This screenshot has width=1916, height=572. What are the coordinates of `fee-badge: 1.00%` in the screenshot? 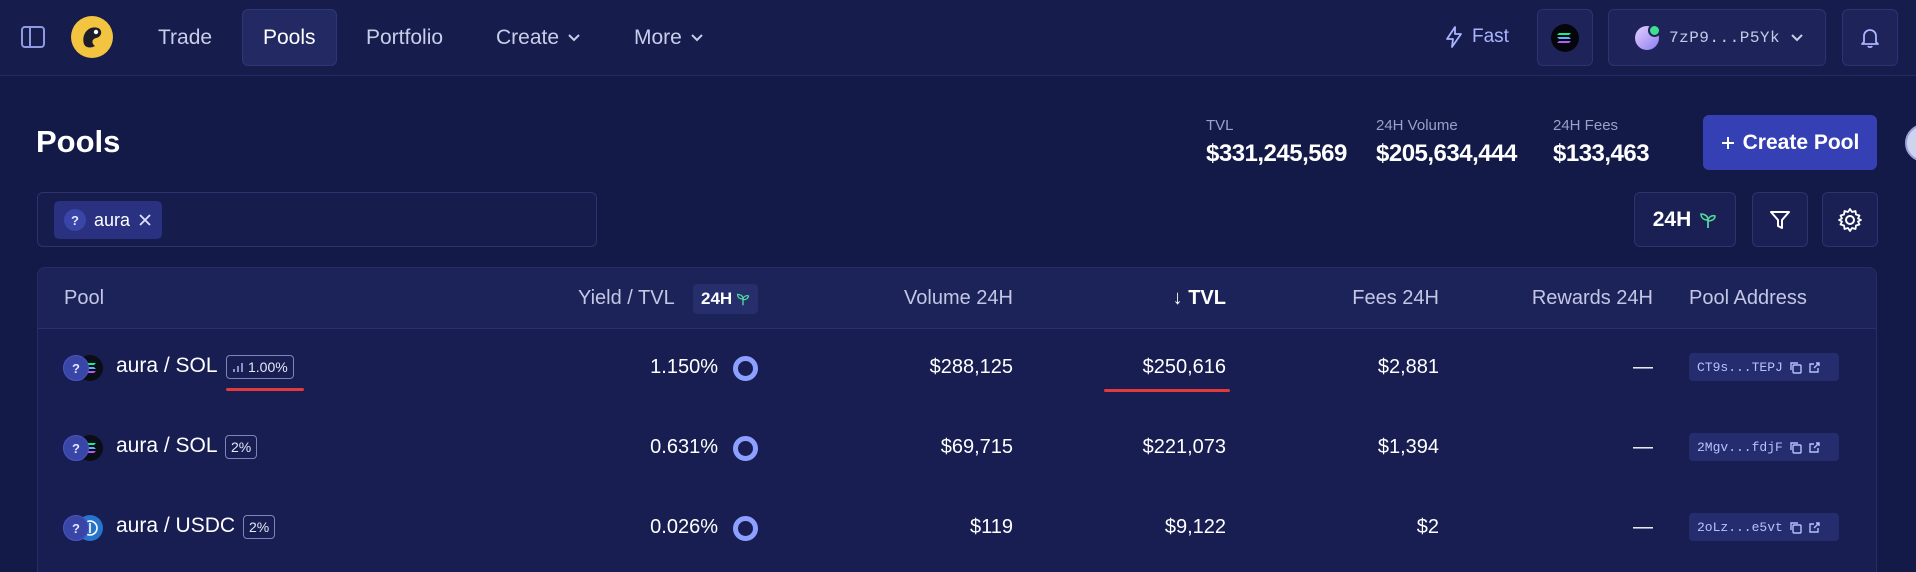 It's located at (260, 367).